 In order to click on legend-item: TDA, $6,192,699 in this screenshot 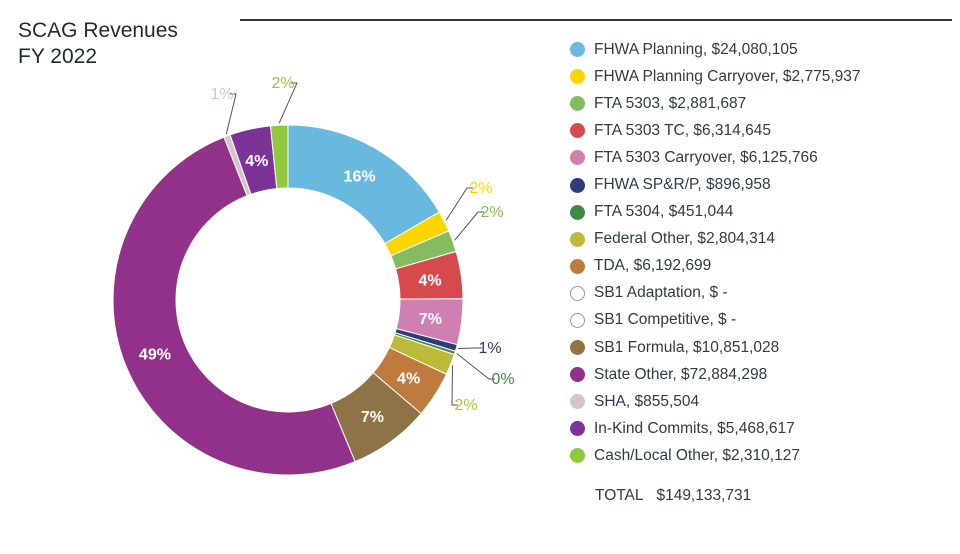, I will do `click(715, 266)`.